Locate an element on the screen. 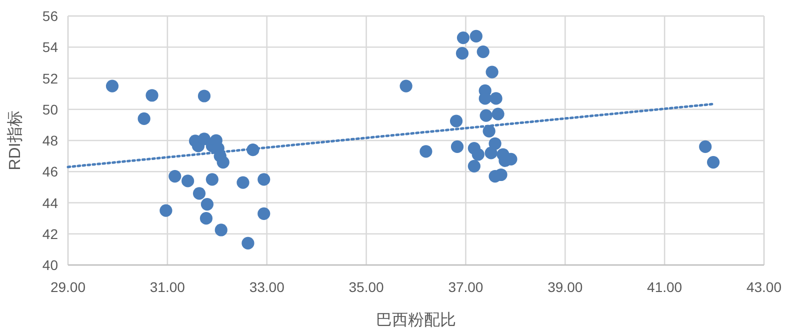 Image resolution: width=791 pixels, height=334 pixels. x-tick-label: 39.00 is located at coordinates (565, 287).